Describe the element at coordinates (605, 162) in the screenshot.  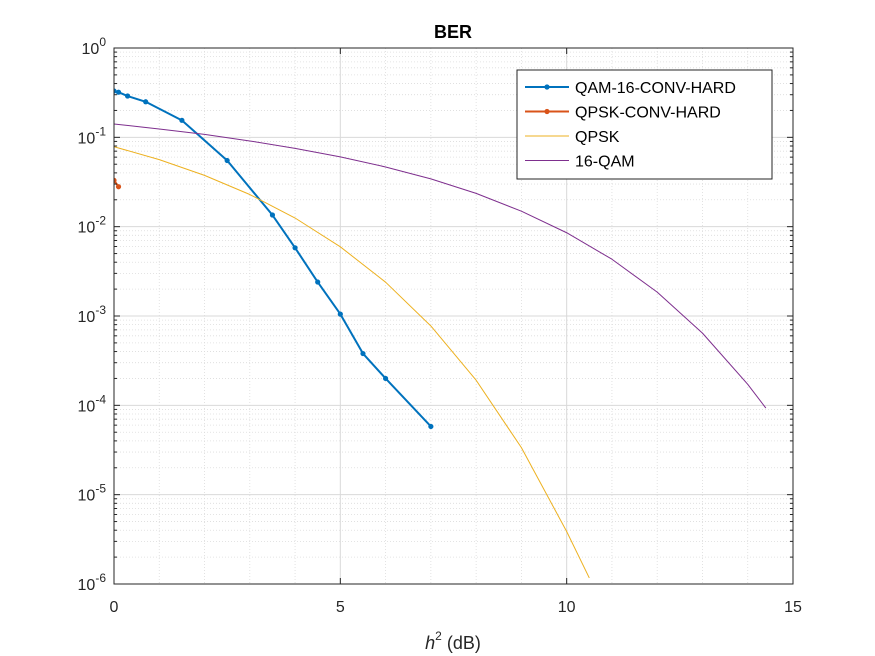
I see `legend-label: 16-QAM` at that location.